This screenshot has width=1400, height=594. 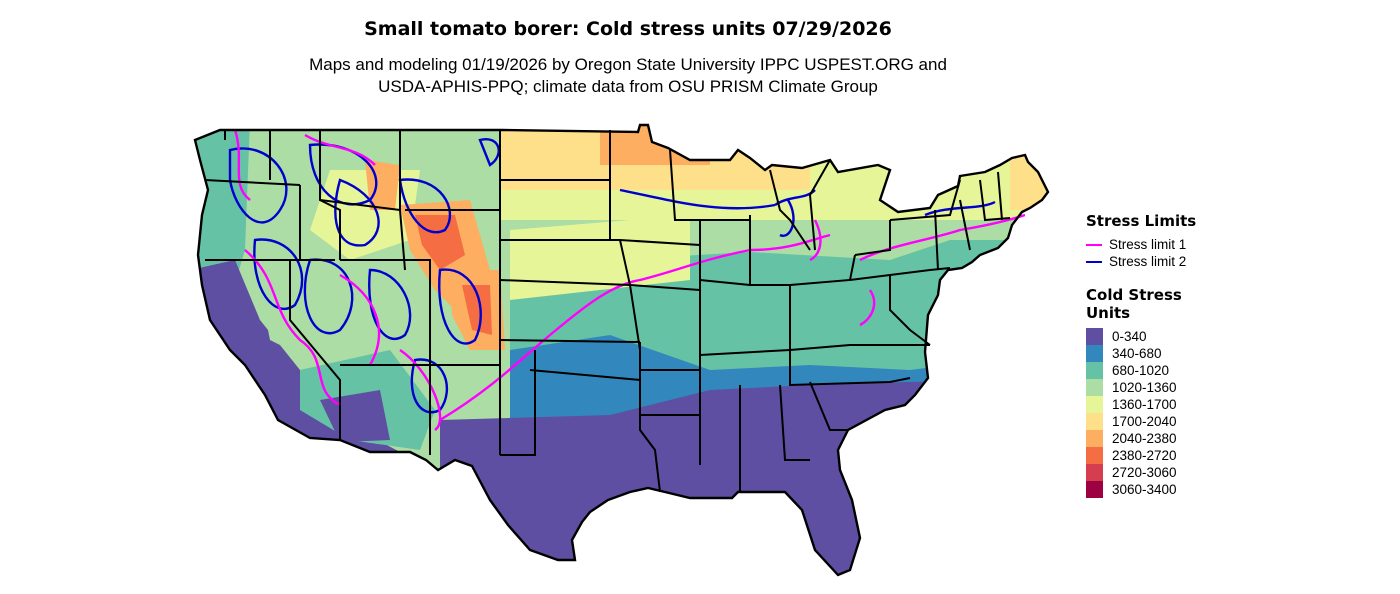 I want to click on cold-stress-label: 1020-1360, so click(x=1144, y=387).